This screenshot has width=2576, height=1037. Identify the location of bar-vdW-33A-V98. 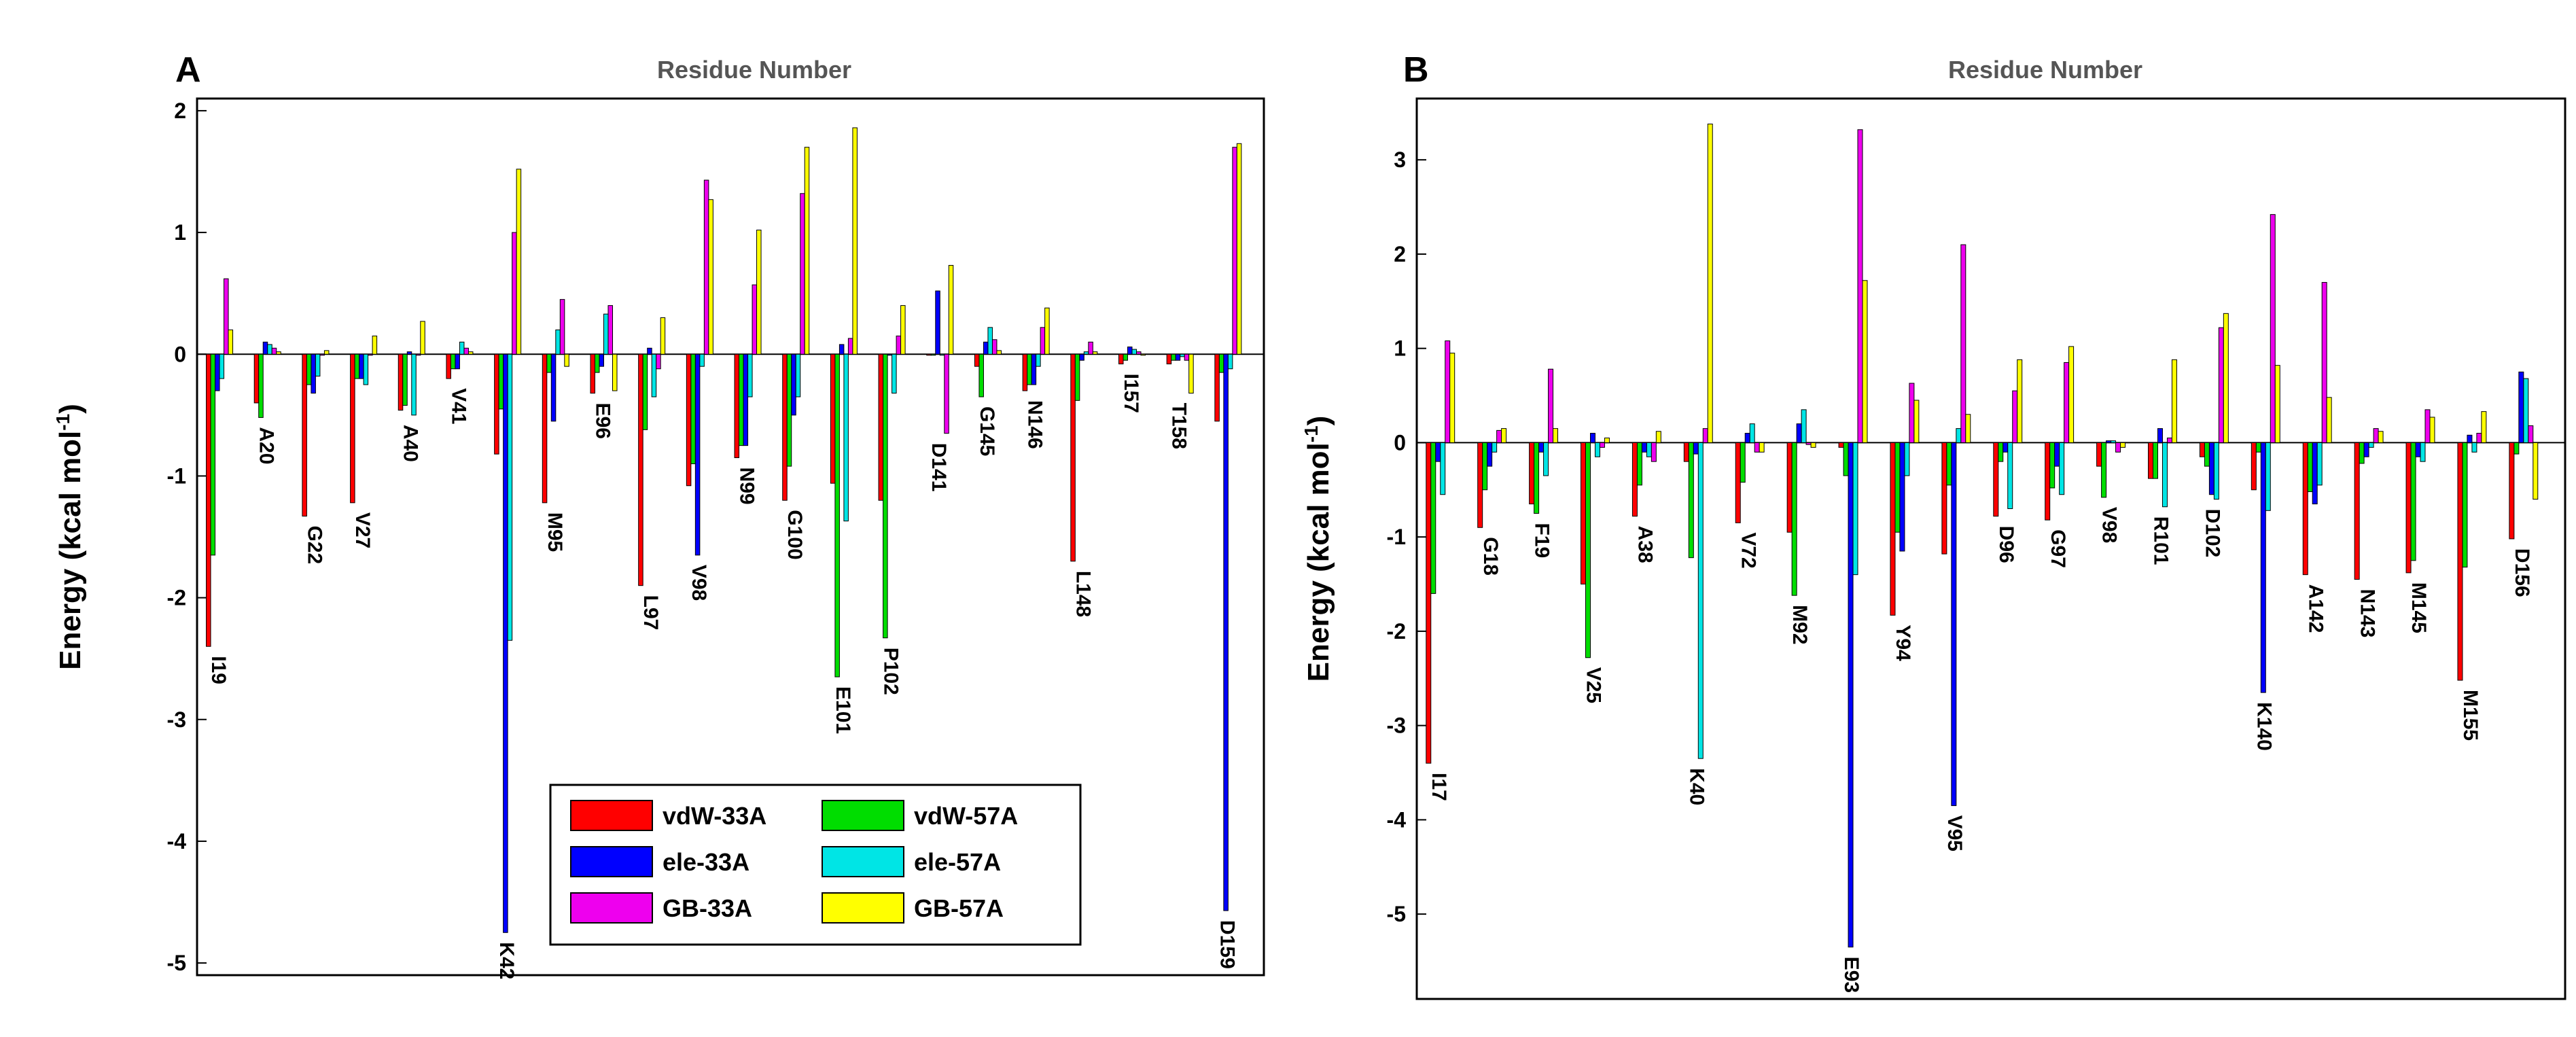
(2099, 454).